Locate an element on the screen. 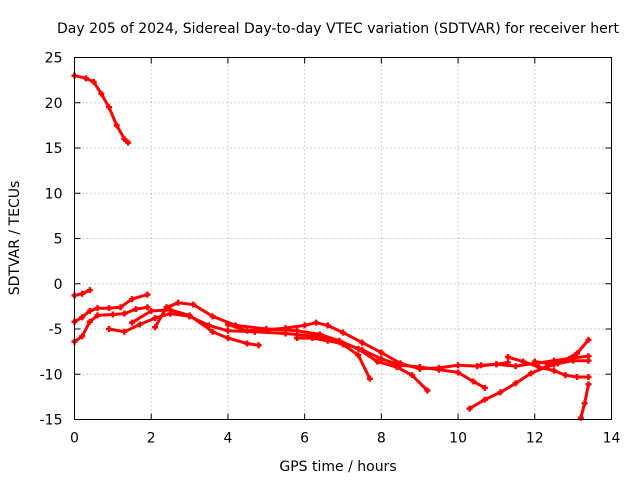 Image resolution: width=640 pixels, height=480 pixels. series-line-s13 is located at coordinates (561, 362).